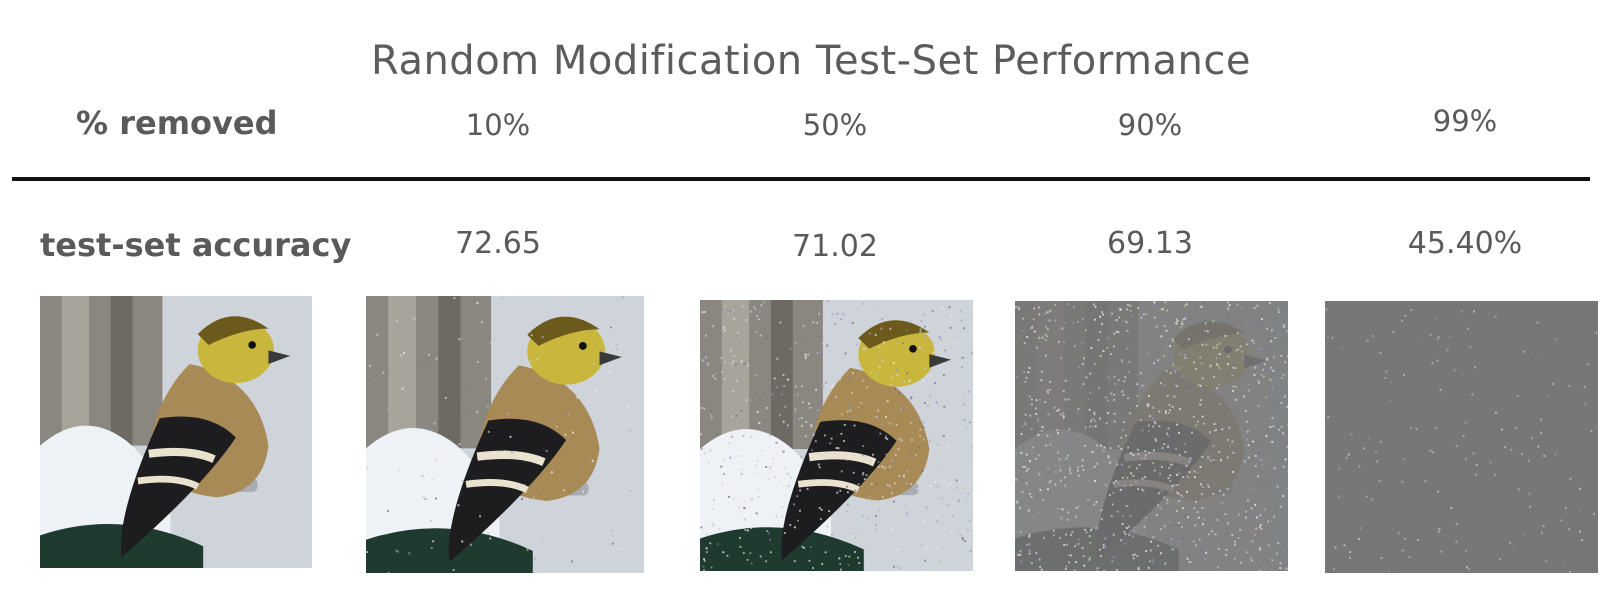  I want to click on accuracy-99: 45.40%, so click(1465, 243).